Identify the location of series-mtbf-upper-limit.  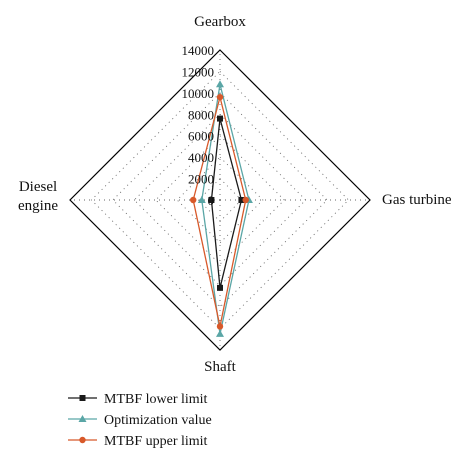
(219, 211).